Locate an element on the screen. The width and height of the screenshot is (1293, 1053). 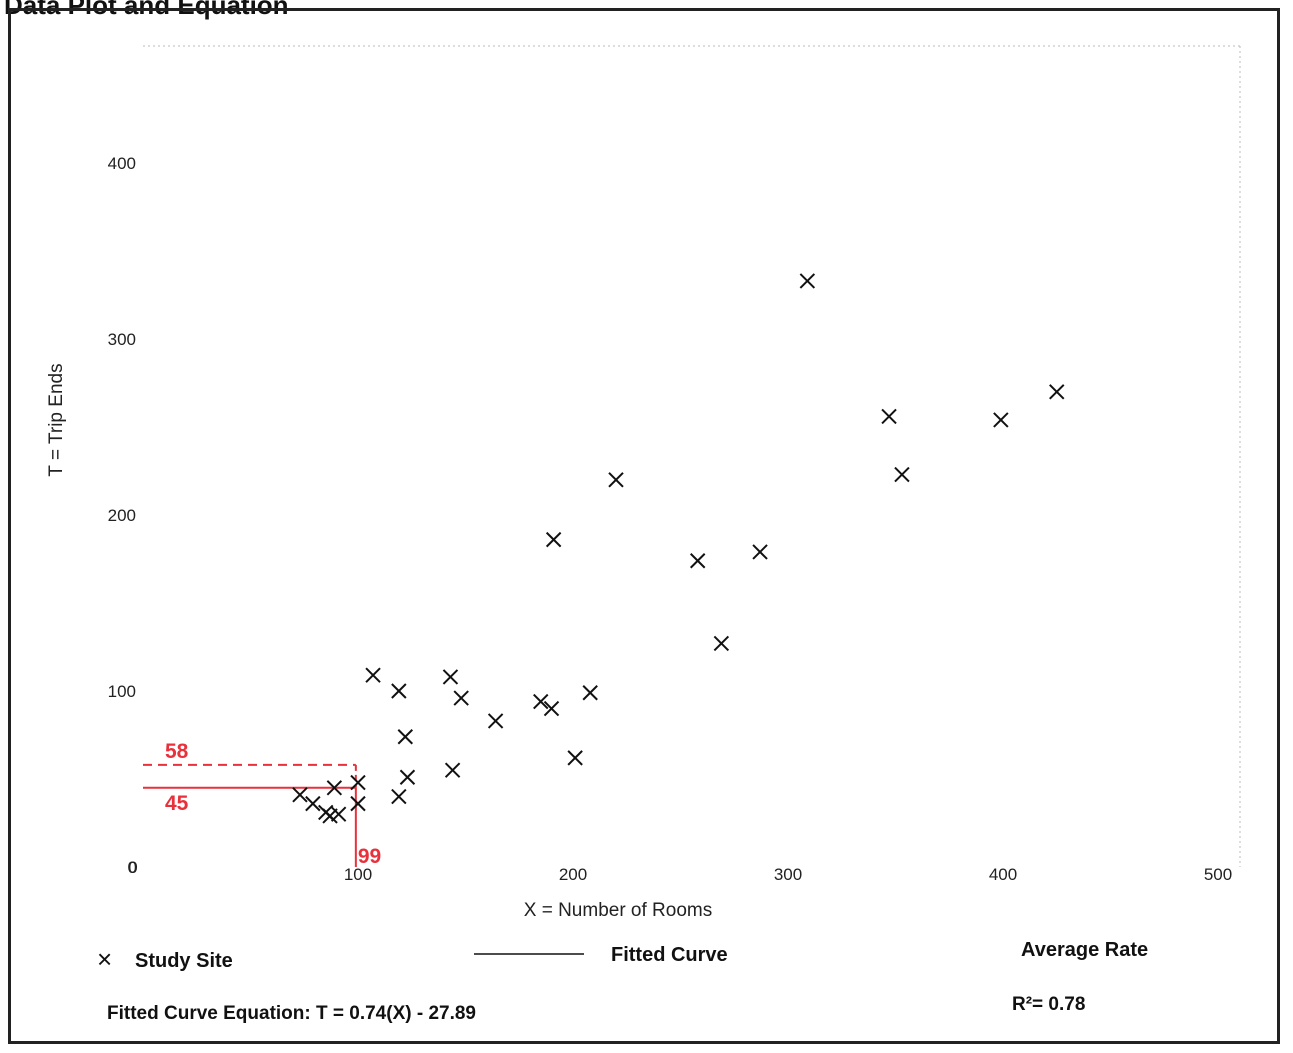
y-axis-label: T = Trip Ends is located at coordinates (56, 419).